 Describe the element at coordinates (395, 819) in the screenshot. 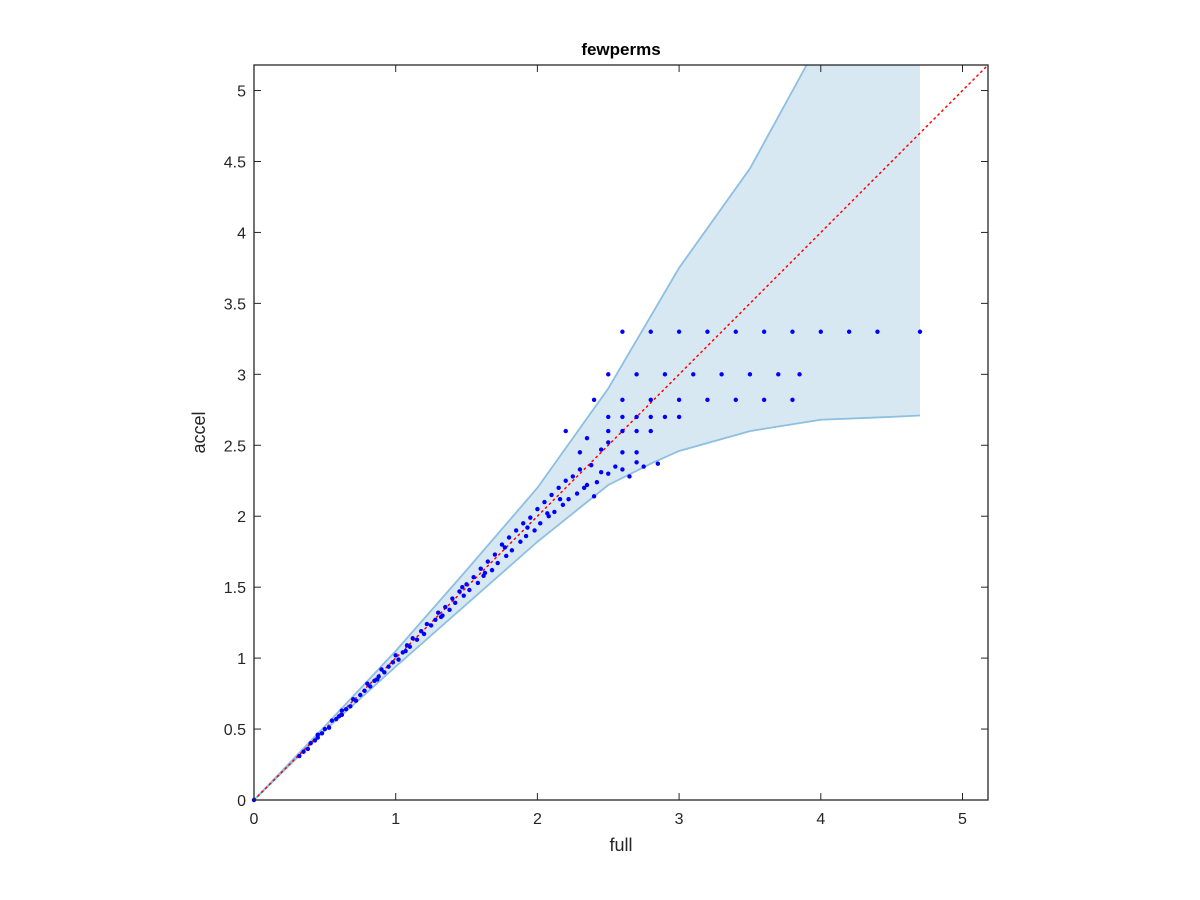

I see `x-tick-label: 1` at that location.